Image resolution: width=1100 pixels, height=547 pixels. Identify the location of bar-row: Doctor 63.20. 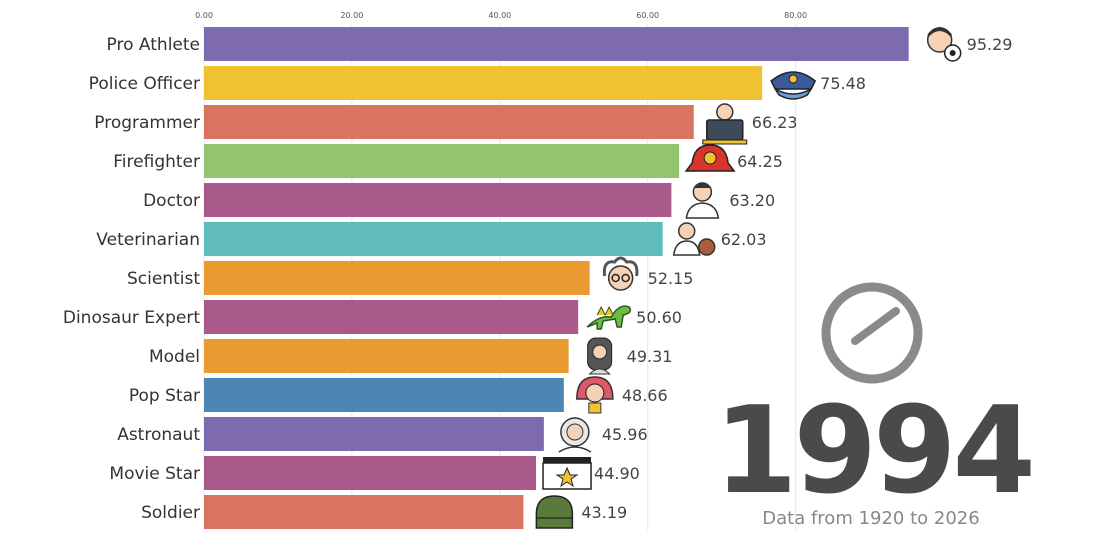
(459, 200).